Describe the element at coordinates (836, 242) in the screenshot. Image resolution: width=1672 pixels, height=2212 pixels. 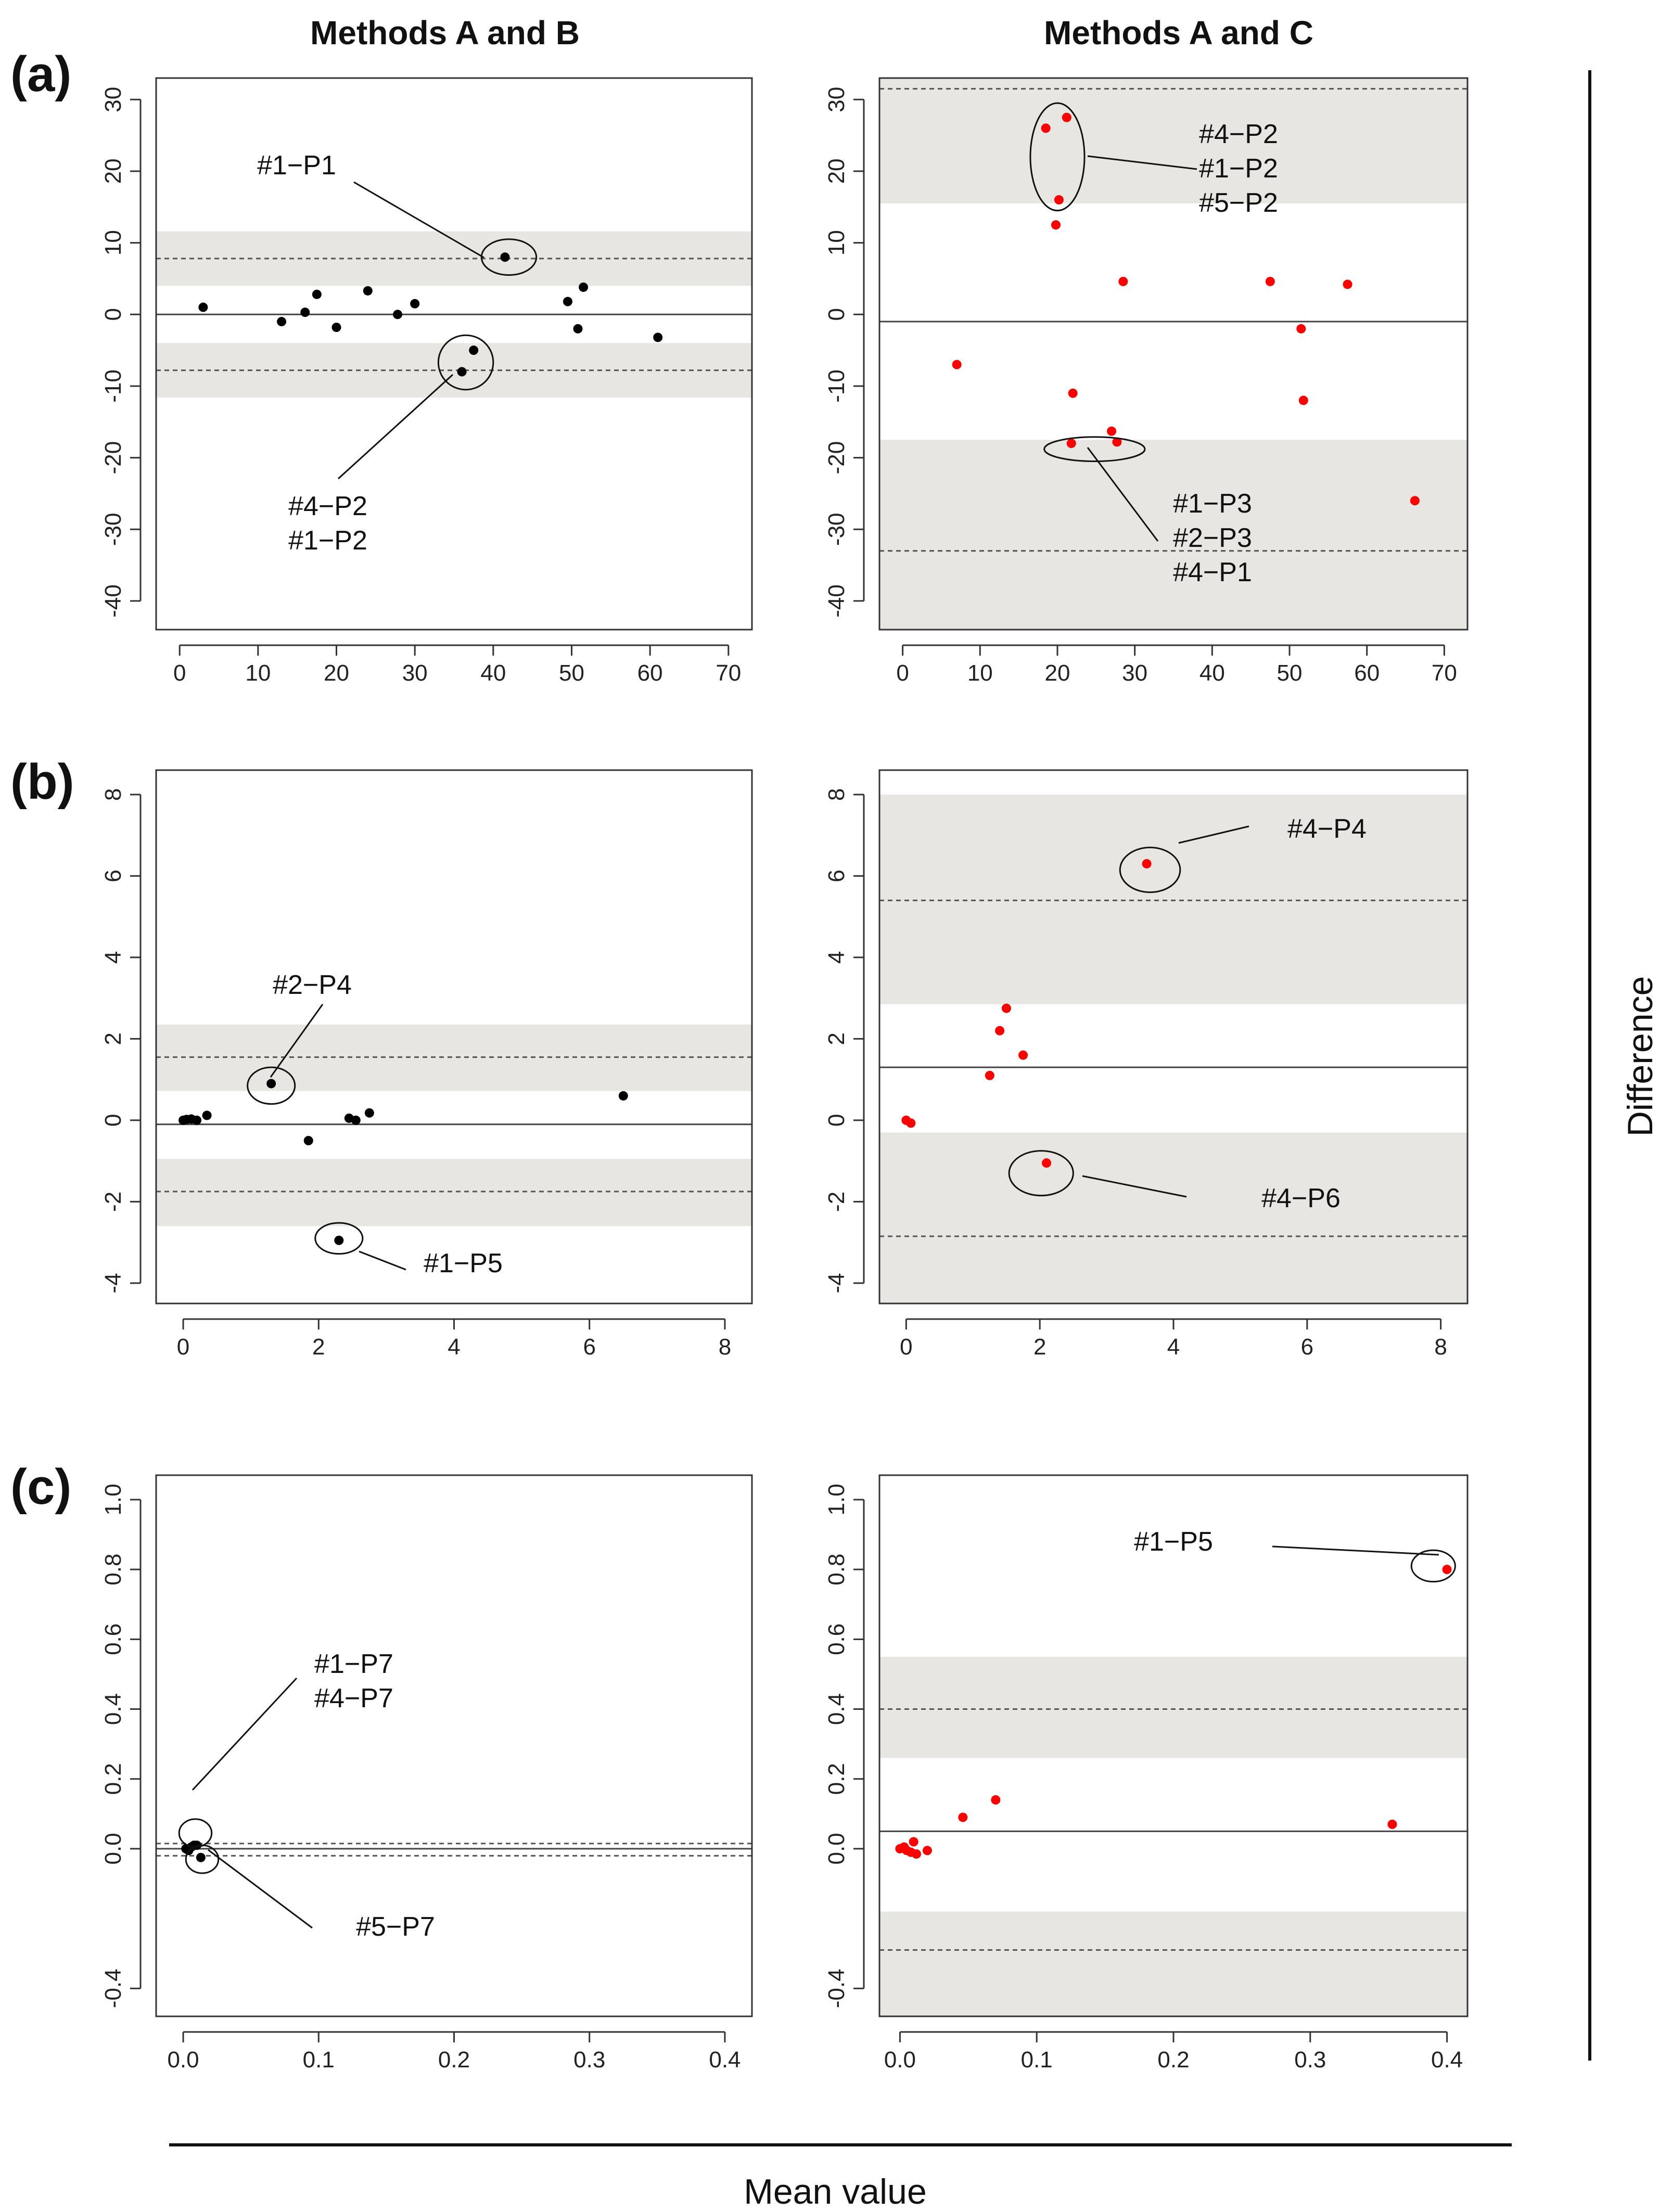
I see `y-tick-label: 10` at that location.